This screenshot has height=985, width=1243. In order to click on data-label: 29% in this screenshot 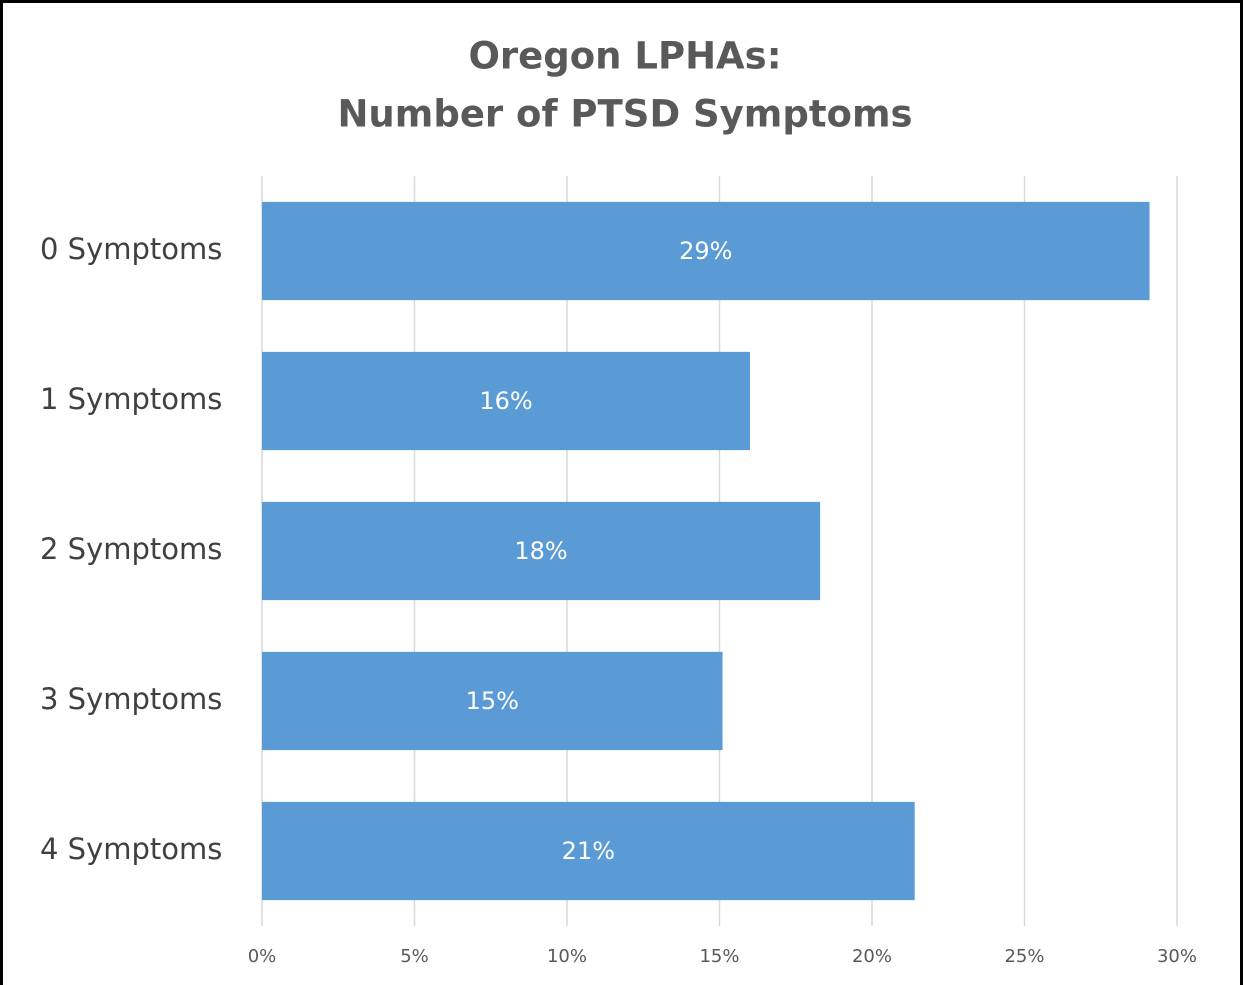, I will do `click(705, 251)`.